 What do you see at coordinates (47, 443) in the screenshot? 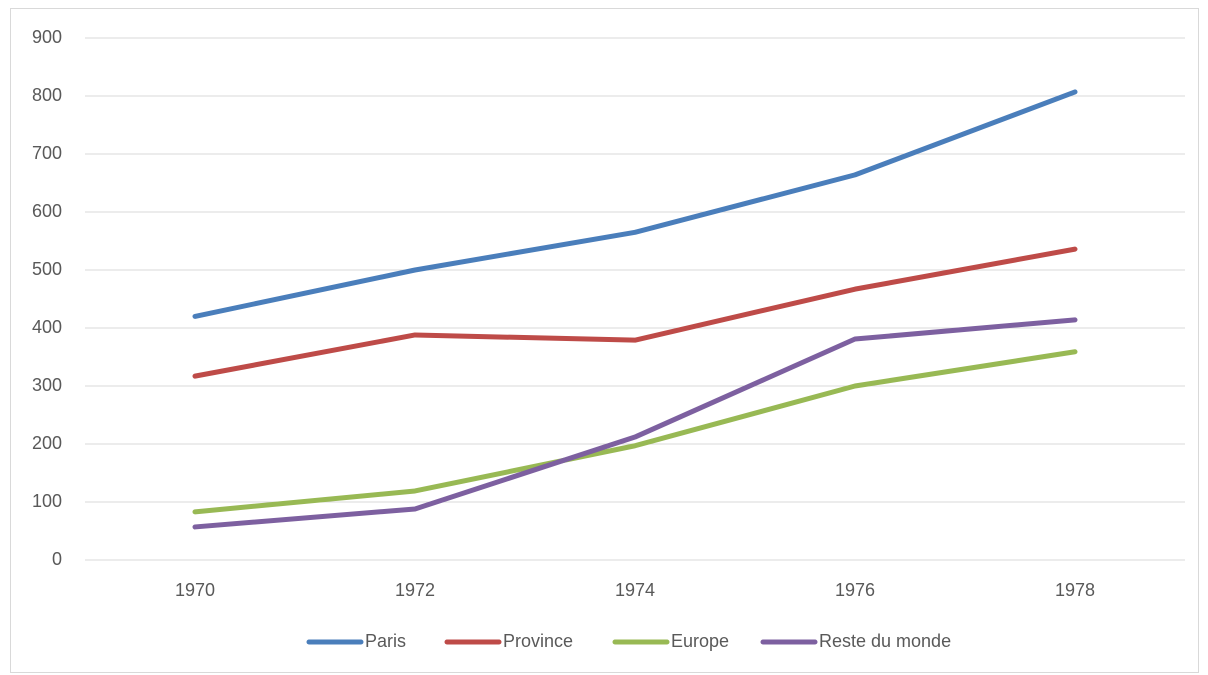
I see `y-tick-label: 200` at bounding box center [47, 443].